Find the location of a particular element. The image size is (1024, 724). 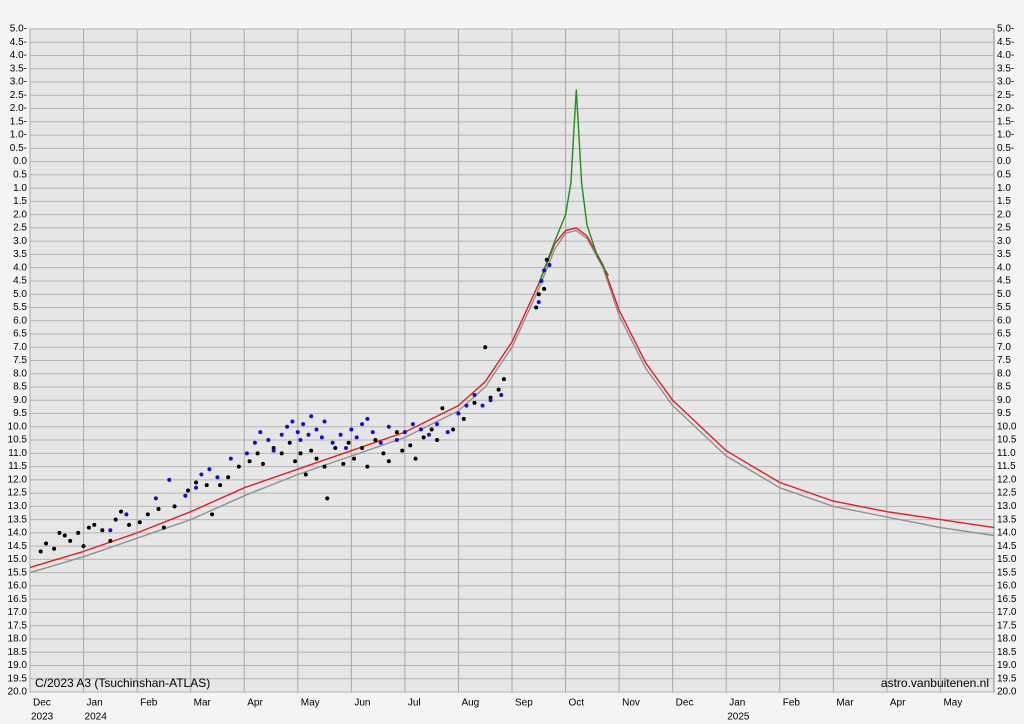

source: astro.vanbuitenen.nl is located at coordinates (935, 683).